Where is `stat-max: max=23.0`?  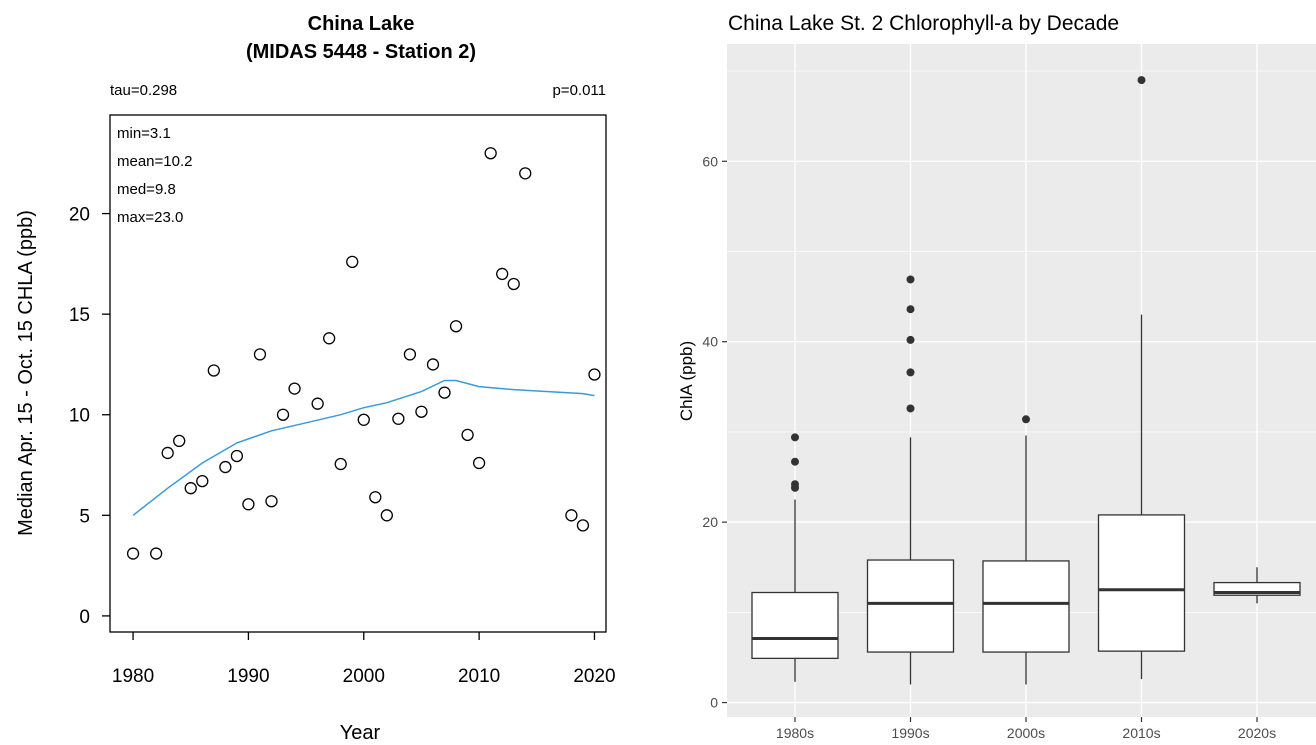
stat-max: max=23.0 is located at coordinates (150, 217).